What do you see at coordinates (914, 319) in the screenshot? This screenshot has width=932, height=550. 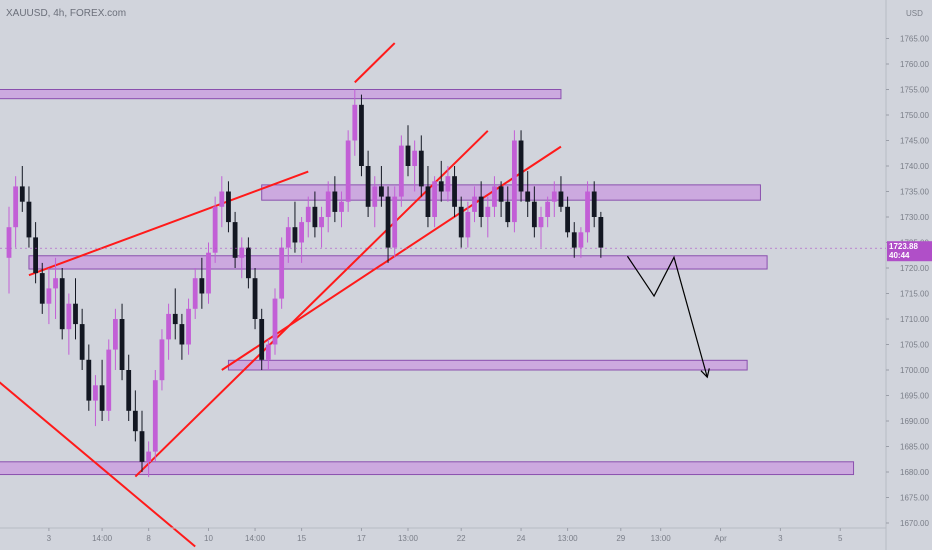 I see `y-tick-label: 1710.00` at bounding box center [914, 319].